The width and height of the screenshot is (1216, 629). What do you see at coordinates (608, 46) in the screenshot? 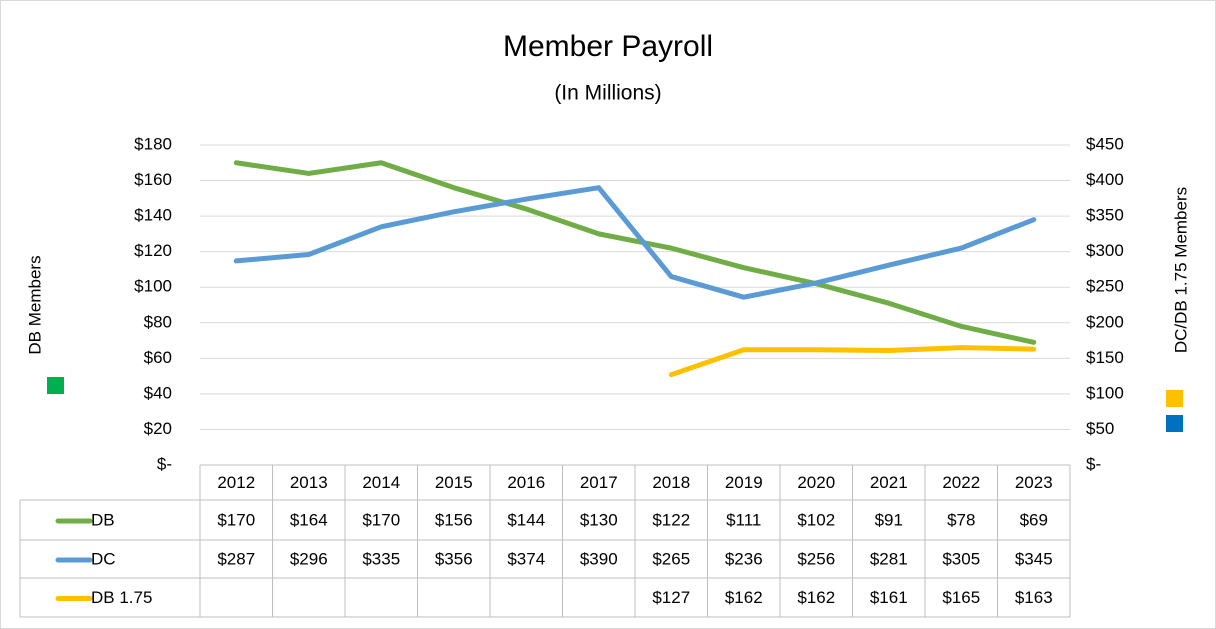
I see `chart-title: Member Payroll` at bounding box center [608, 46].